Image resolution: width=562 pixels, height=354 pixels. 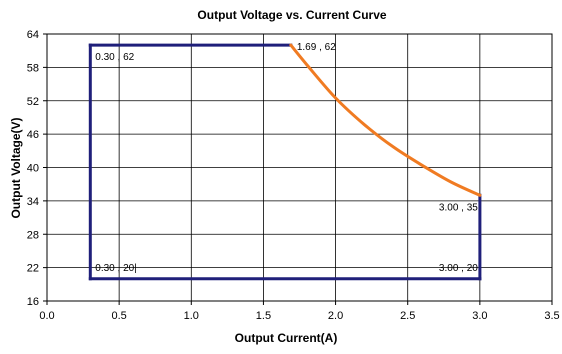 What do you see at coordinates (385, 120) in the screenshot?
I see `power-curve-line` at bounding box center [385, 120].